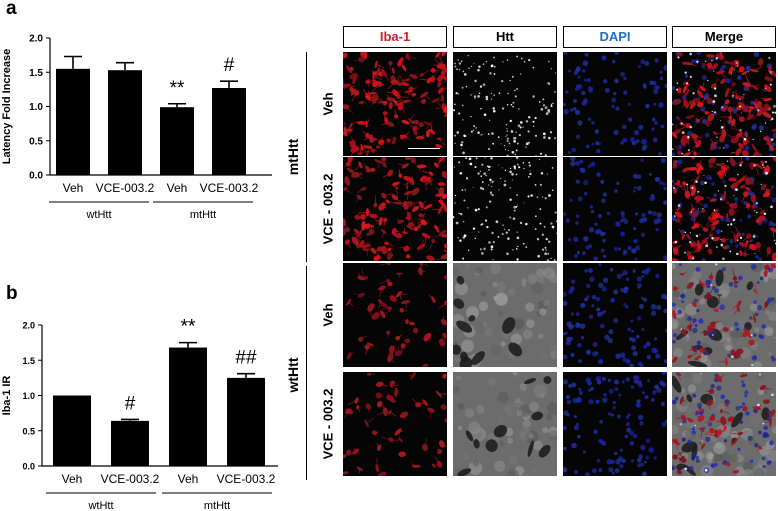 The width and height of the screenshot is (778, 511). Describe the element at coordinates (328, 209) in the screenshot. I see `row-label-mthtt-vce: VCE - 003.2` at that location.